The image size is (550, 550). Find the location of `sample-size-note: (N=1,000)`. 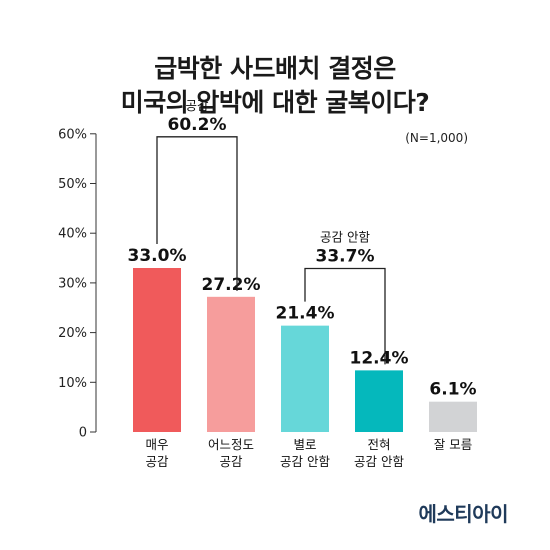

sample-size-note: (N=1,000) is located at coordinates (436, 138).